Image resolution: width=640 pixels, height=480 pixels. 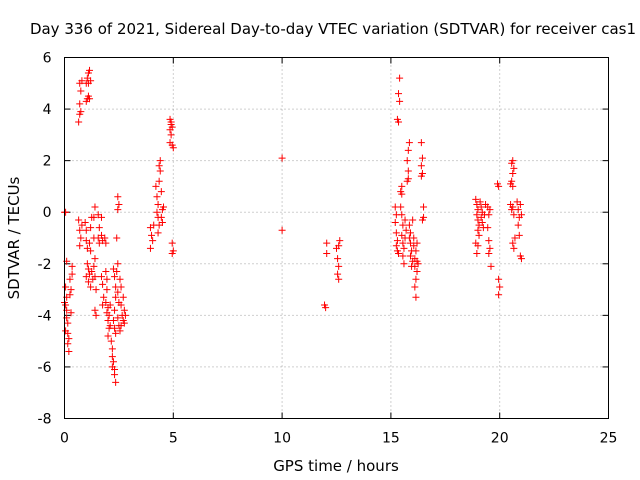 What do you see at coordinates (45, 265) in the screenshot?
I see `y-tick-label: -2` at bounding box center [45, 265].